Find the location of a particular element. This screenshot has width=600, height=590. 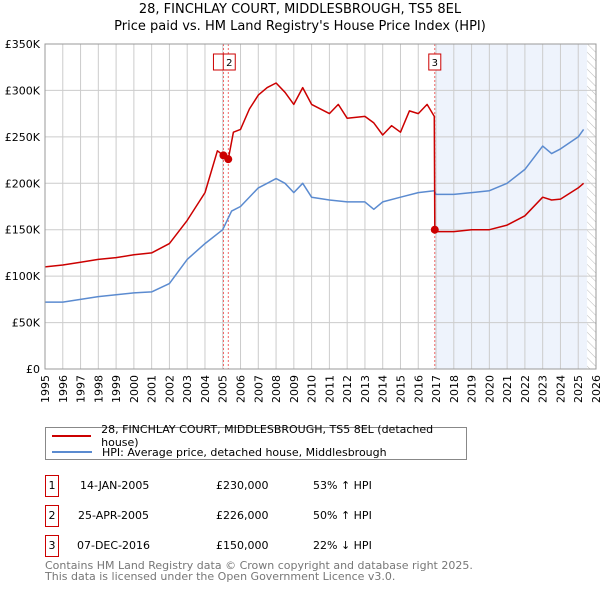

x-tick-label: 1995 is located at coordinates (45, 389).